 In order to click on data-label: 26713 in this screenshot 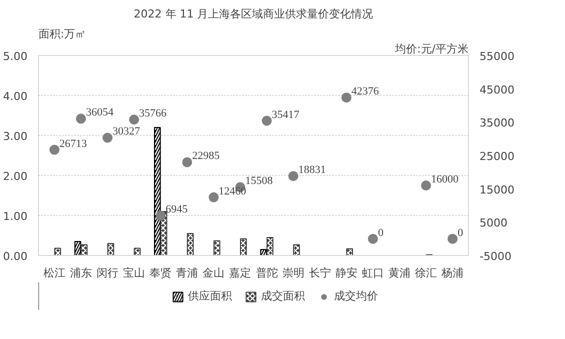, I will do `click(73, 144)`.